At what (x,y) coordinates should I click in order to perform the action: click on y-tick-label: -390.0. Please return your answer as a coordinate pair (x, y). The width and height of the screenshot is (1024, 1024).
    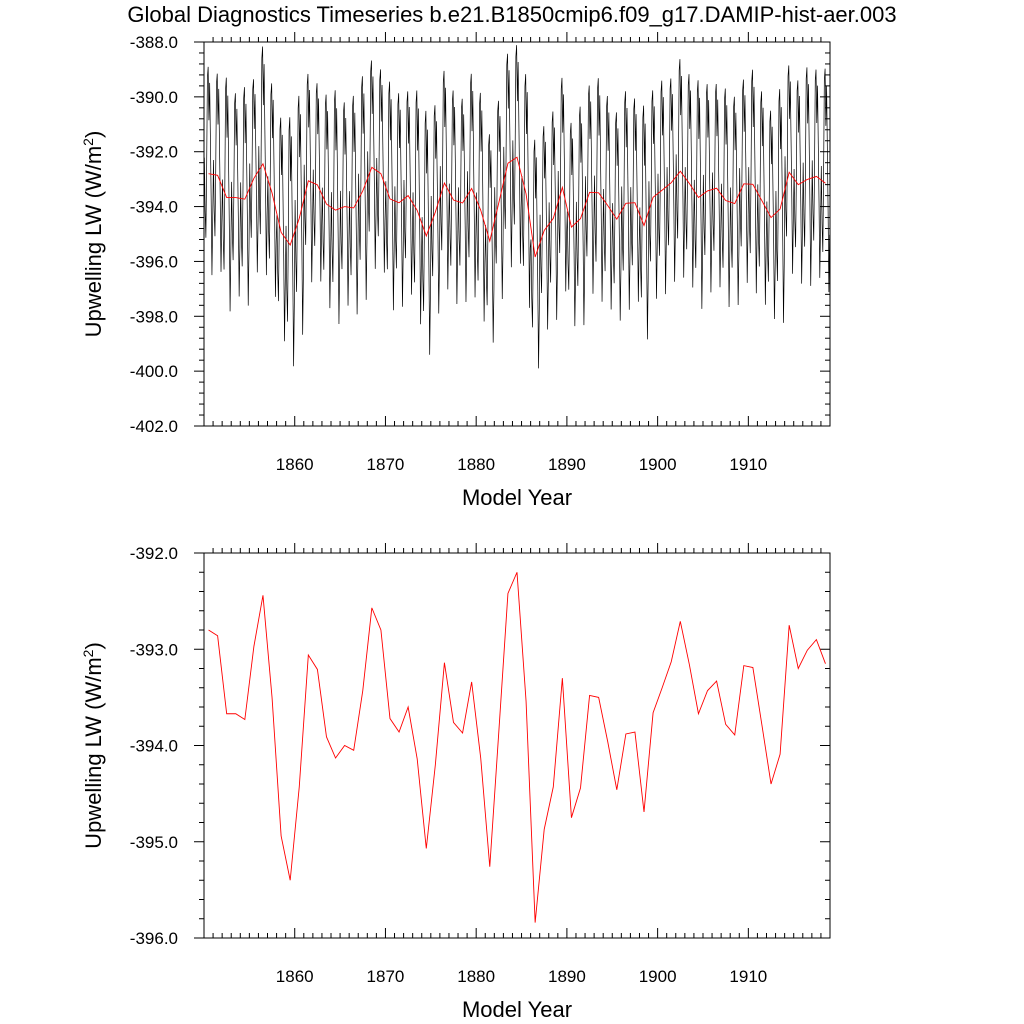
    Looking at the image, I should click on (154, 97).